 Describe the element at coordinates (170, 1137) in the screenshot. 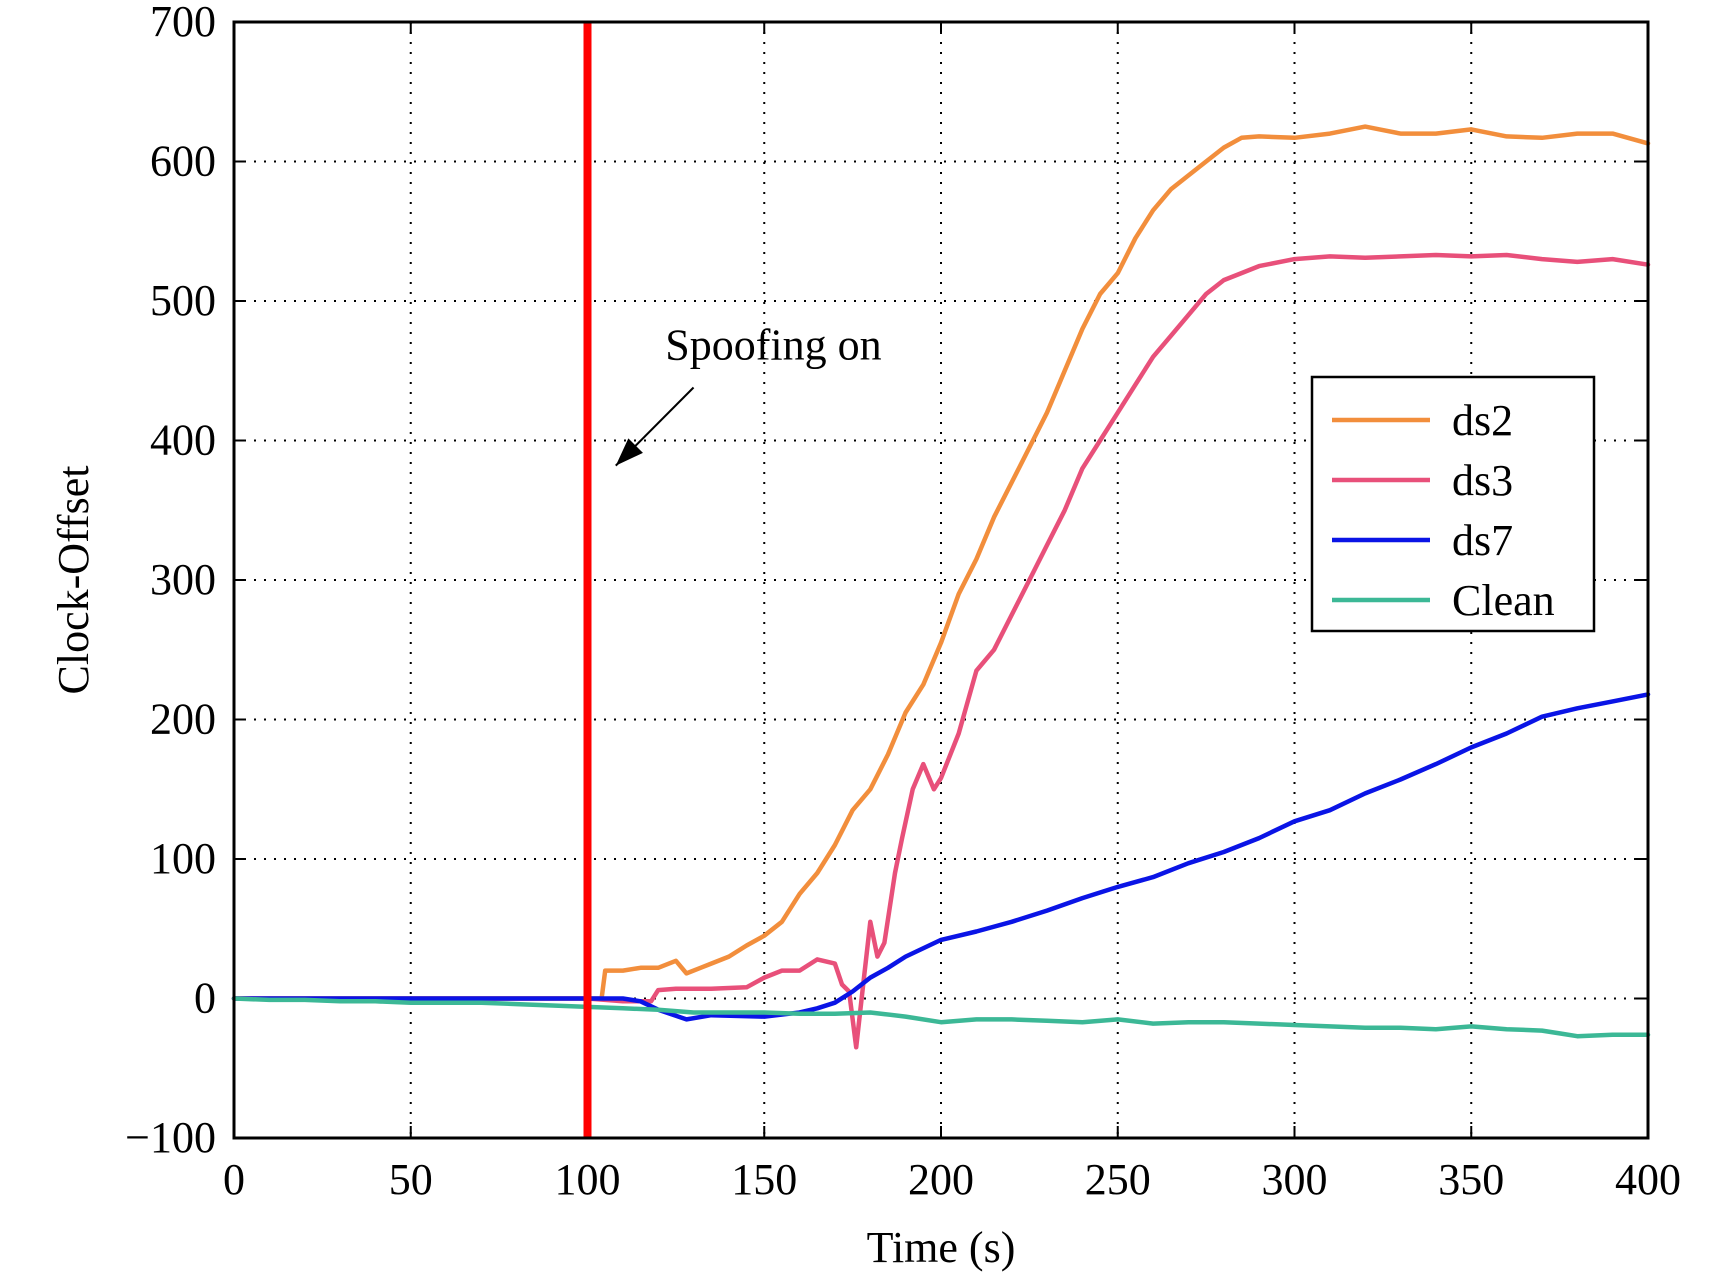

I see `y-tick-label: −100` at that location.